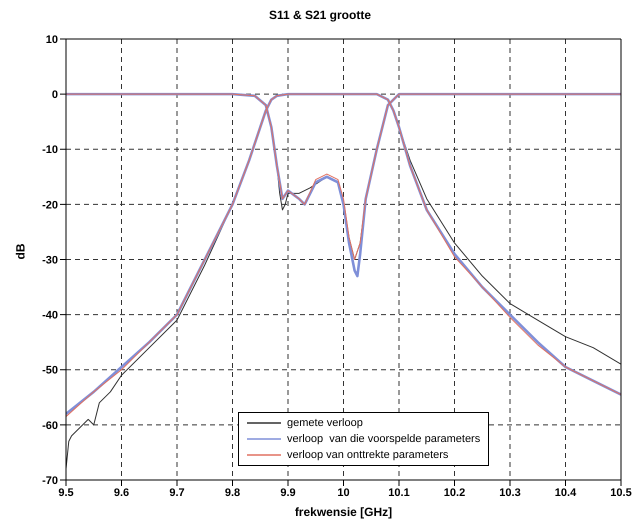 This screenshot has height=526, width=640. I want to click on y-tick-label: 10, so click(52, 40).